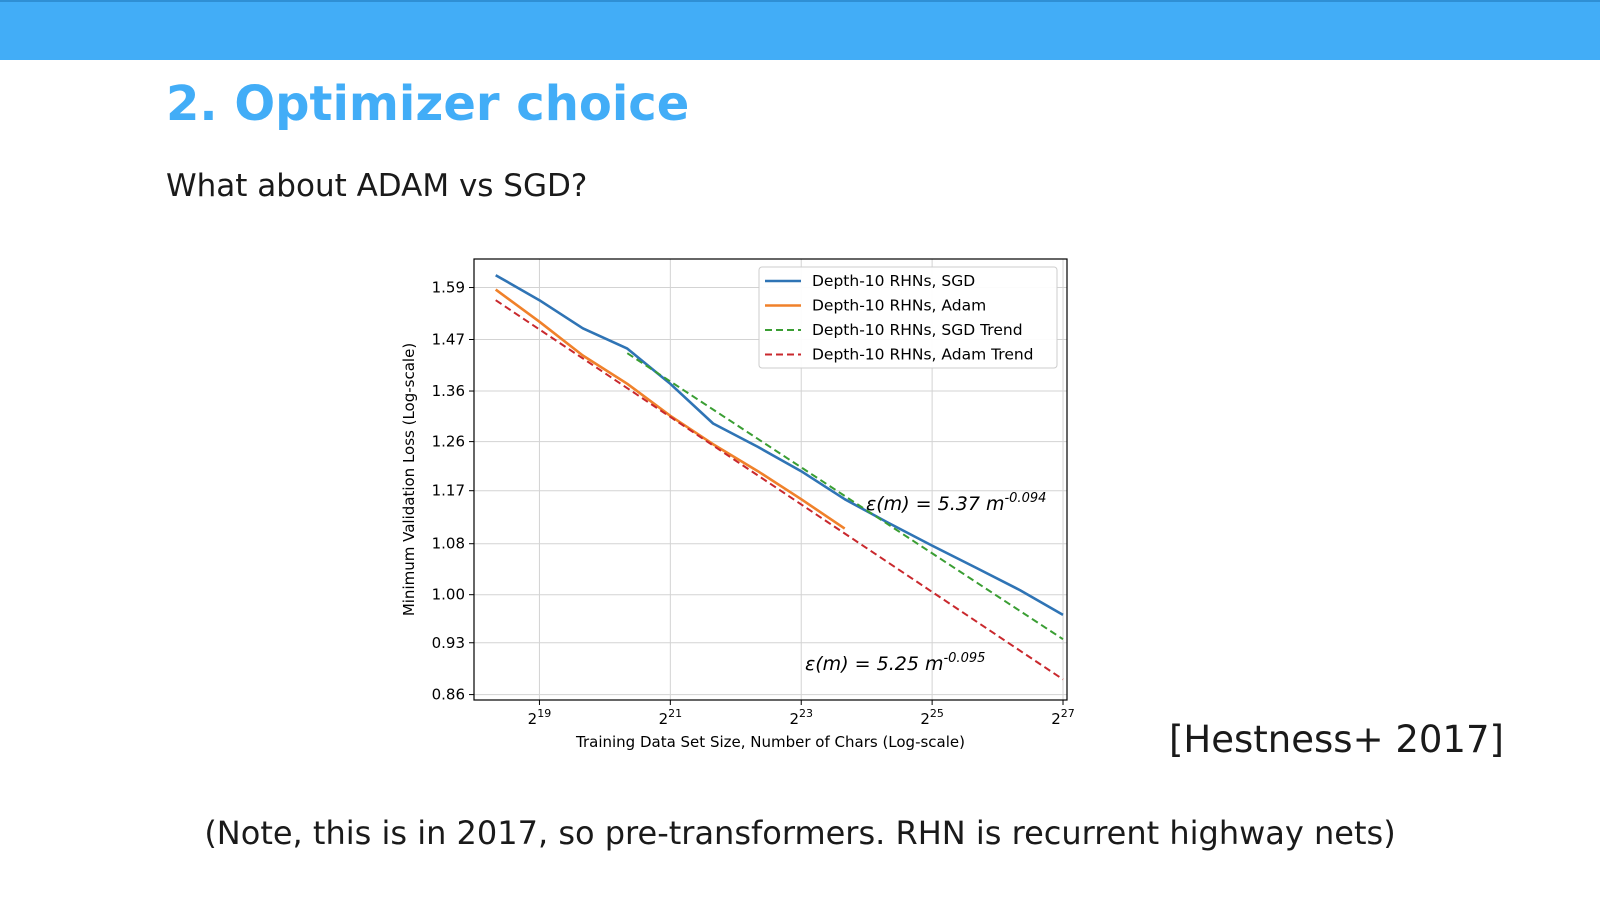  Describe the element at coordinates (893, 281) in the screenshot. I see `legend-label: Depth-10 RHNs, SGD` at that location.